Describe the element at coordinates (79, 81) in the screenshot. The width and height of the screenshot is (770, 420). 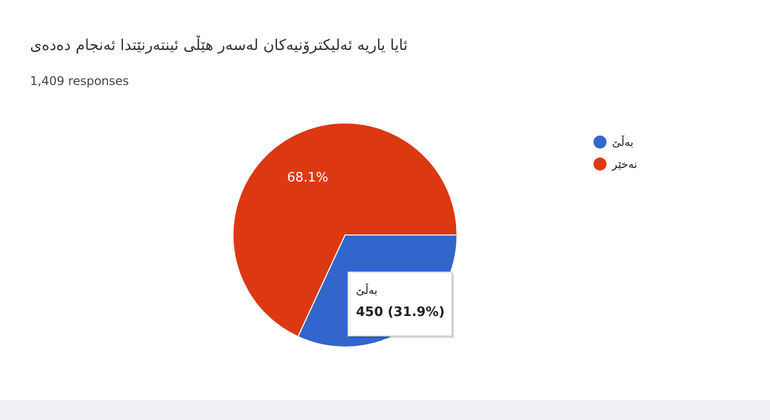
I see `text: 1,409 responses` at that location.